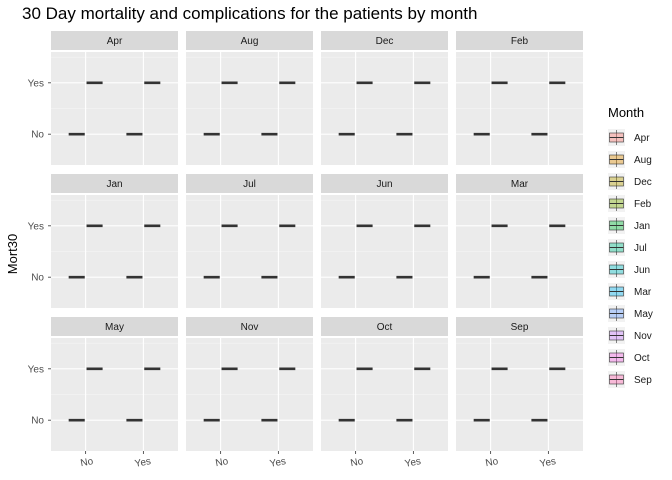 The height and width of the screenshot is (480, 672). What do you see at coordinates (642, 270) in the screenshot?
I see `legend-label: Jun` at bounding box center [642, 270].